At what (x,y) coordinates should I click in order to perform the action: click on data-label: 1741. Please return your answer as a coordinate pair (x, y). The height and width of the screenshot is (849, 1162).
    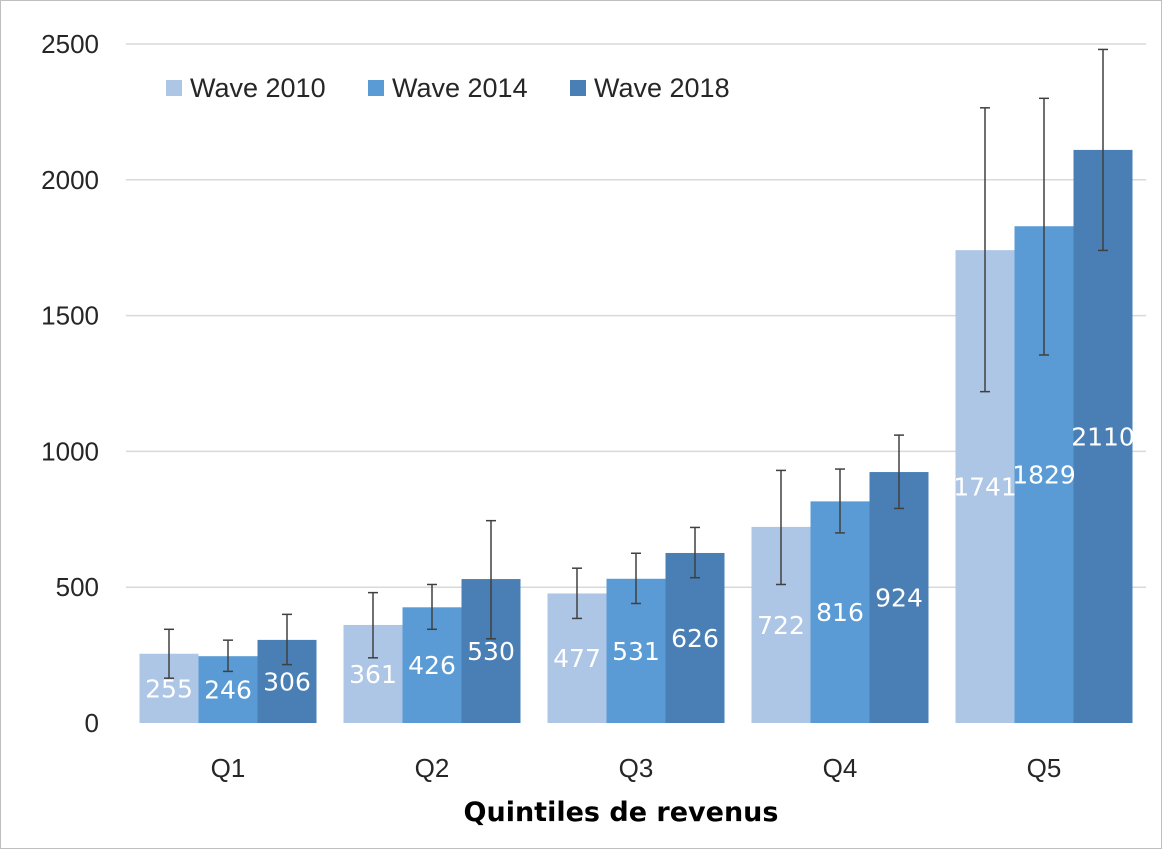
    Looking at the image, I should click on (985, 487).